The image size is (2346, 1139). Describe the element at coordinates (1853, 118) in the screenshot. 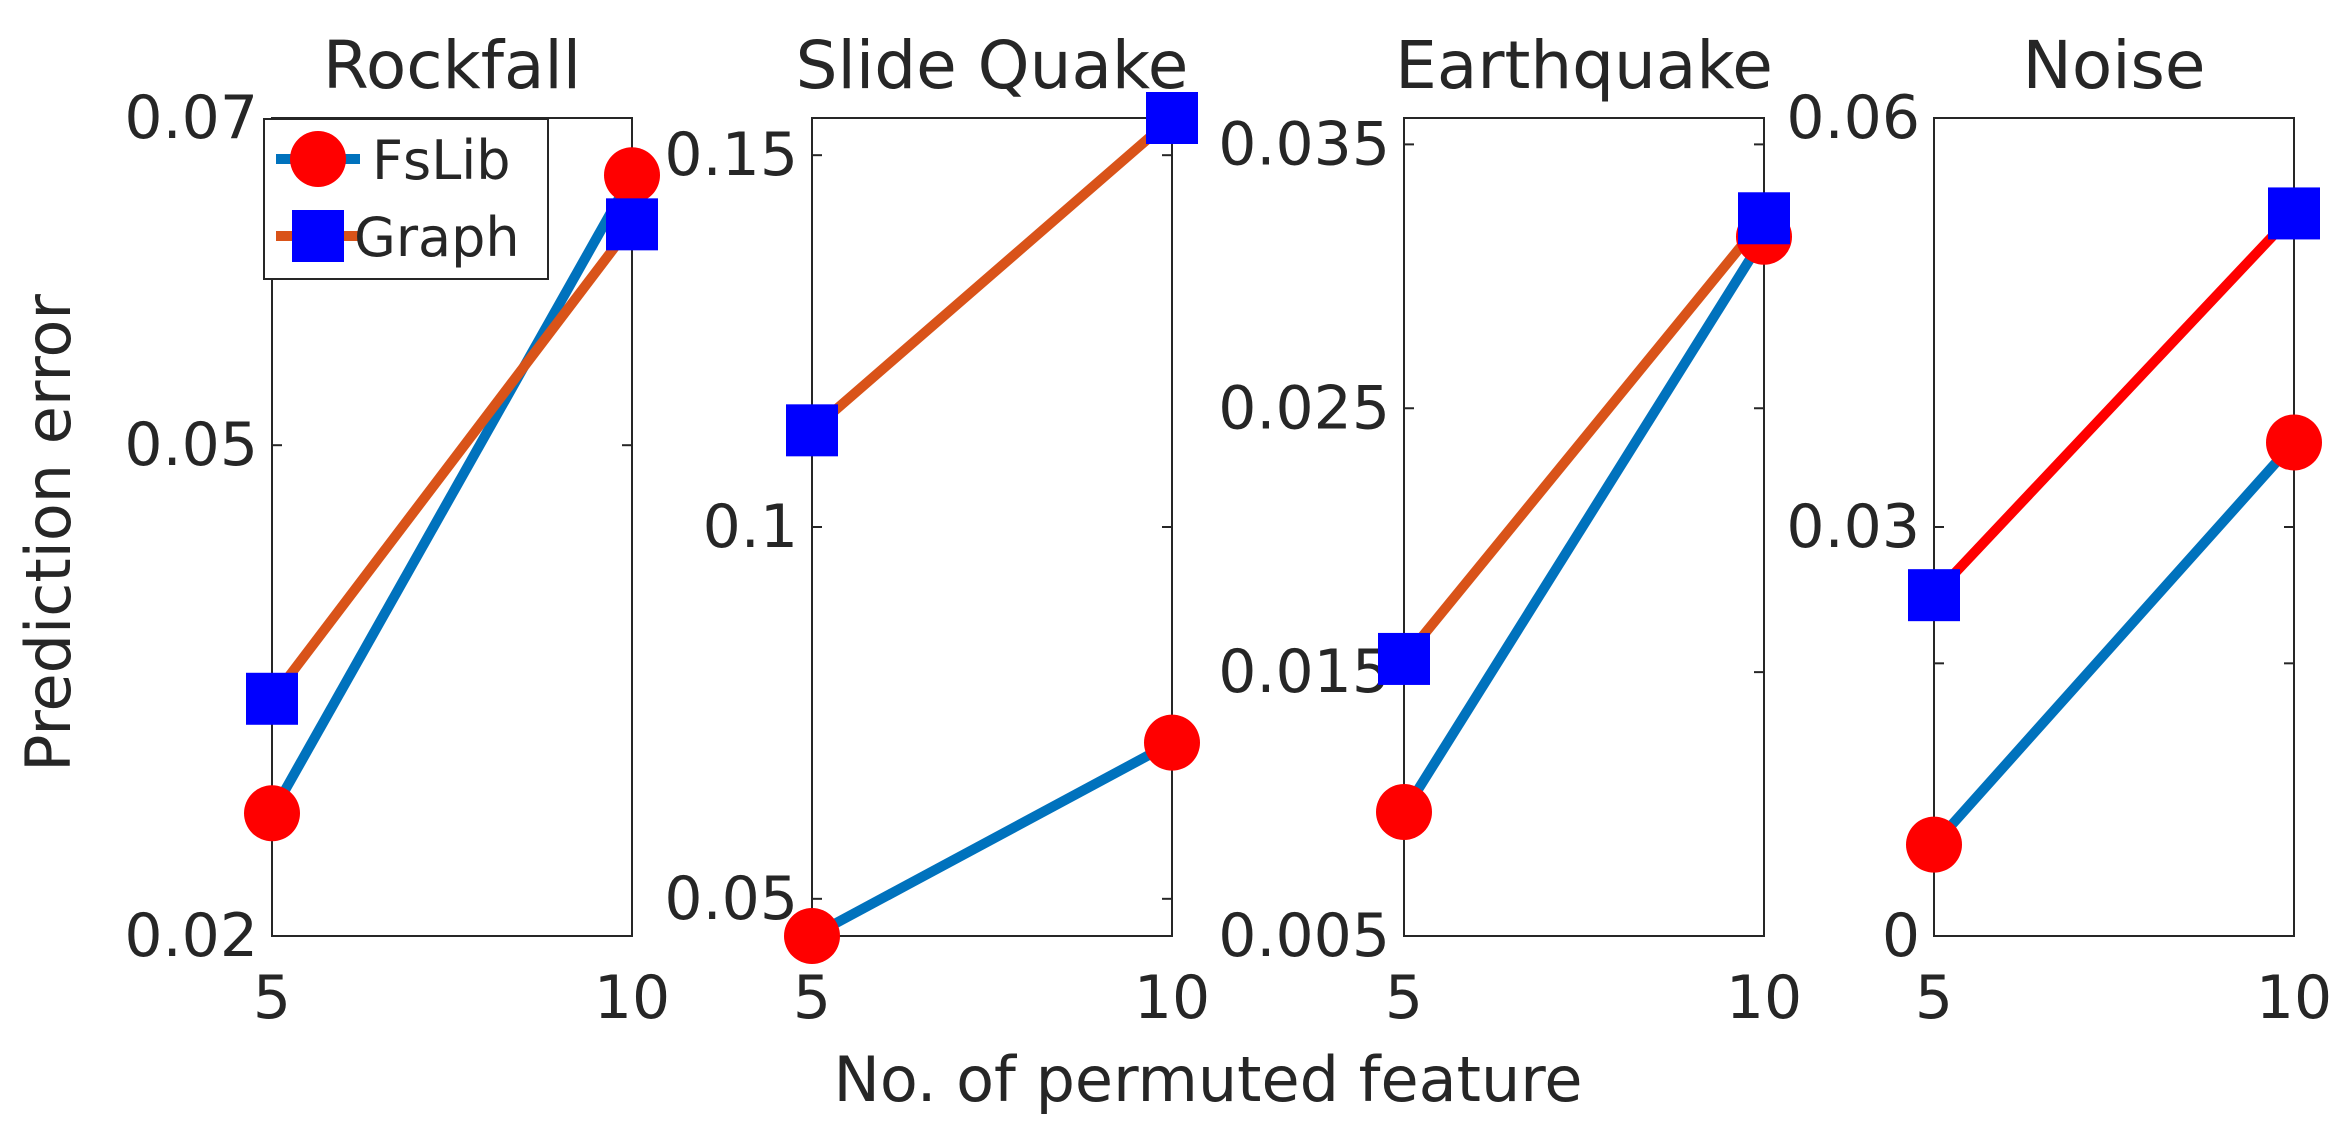

I see `y-tick-label: 0.06` at that location.